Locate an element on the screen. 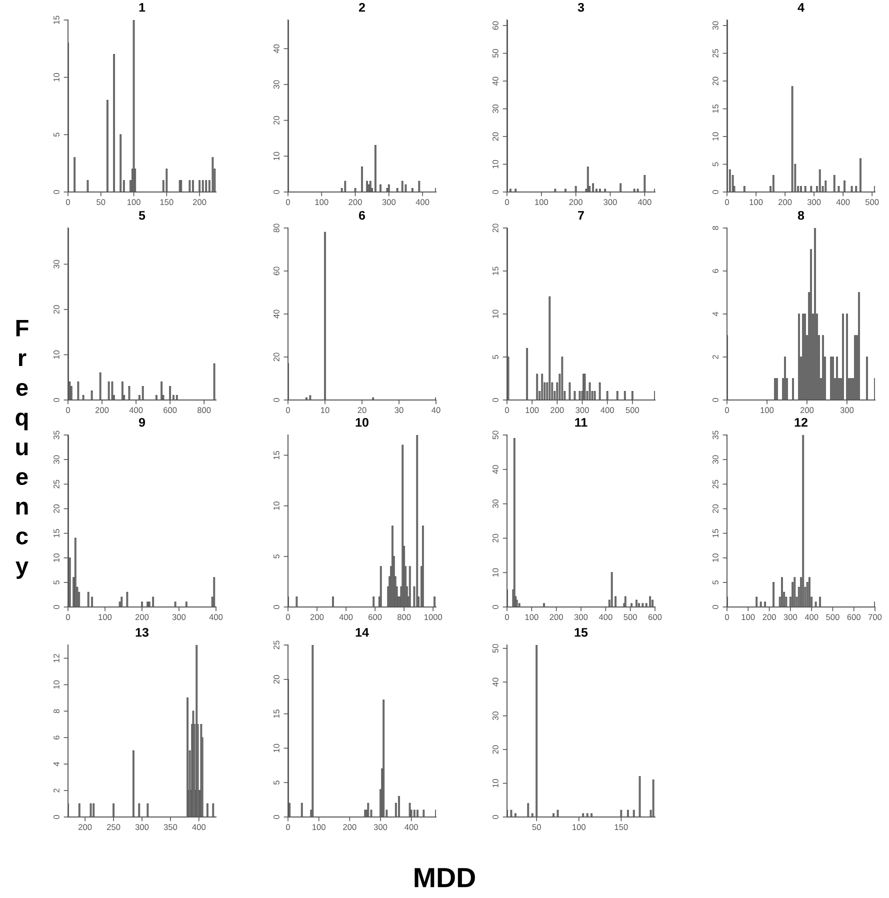 The height and width of the screenshot is (898, 889). y-tick-label: 60 is located at coordinates (495, 25).